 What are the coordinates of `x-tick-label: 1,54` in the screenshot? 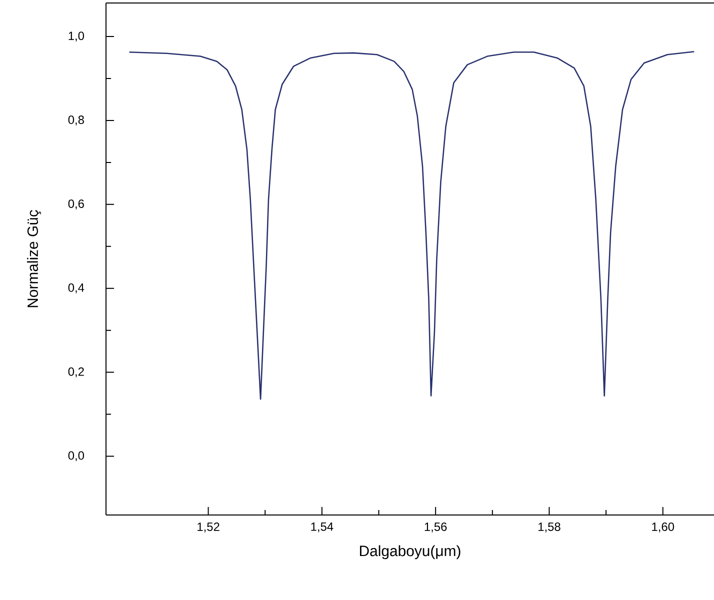 It's located at (322, 527).